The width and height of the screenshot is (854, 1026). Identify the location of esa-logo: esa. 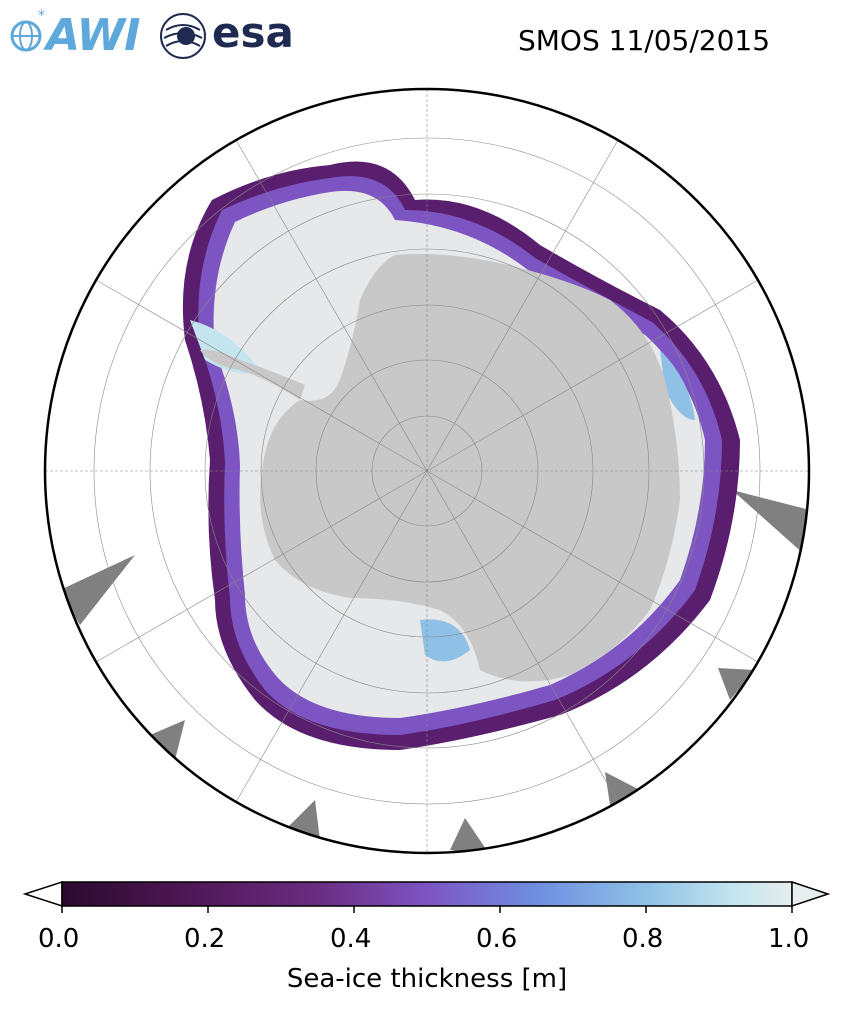
(253, 32).